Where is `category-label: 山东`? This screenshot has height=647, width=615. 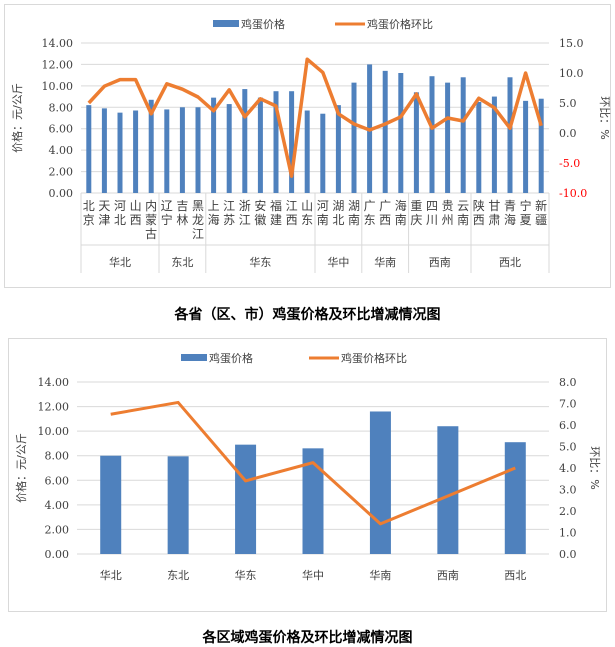
category-label: 山东 is located at coordinates (307, 213).